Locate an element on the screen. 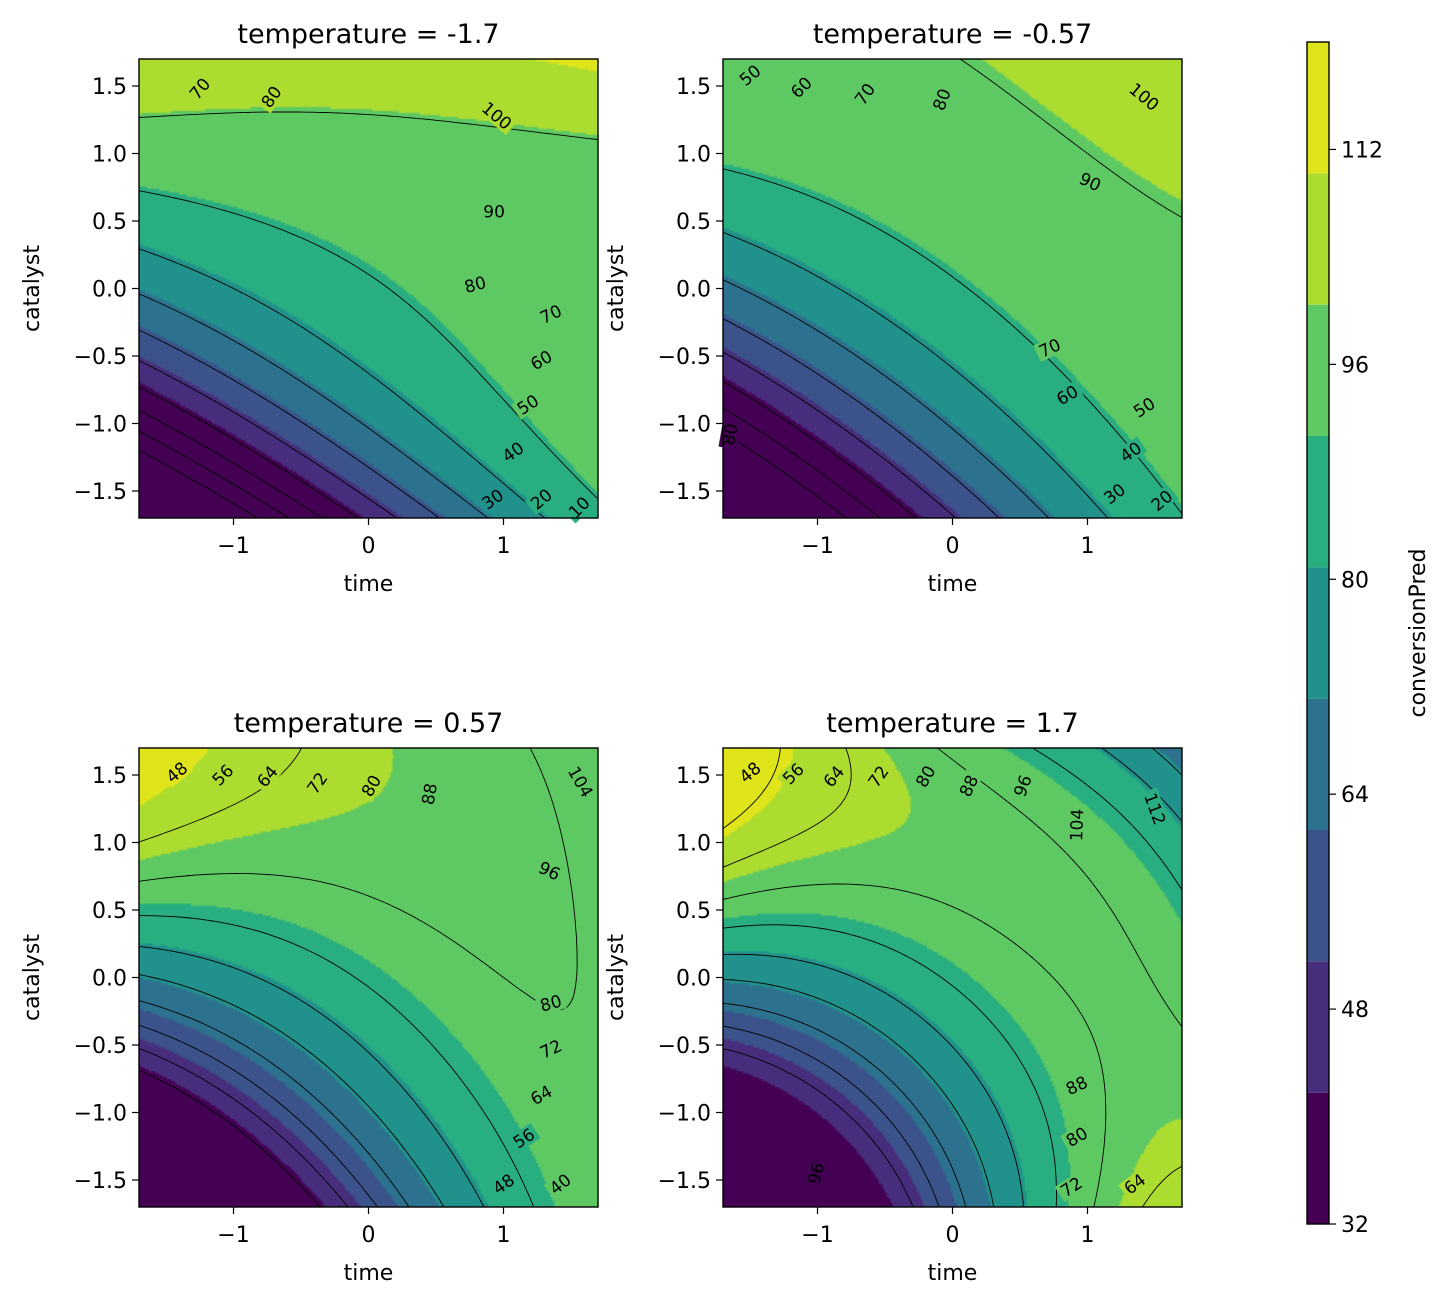 Image resolution: width=1454 pixels, height=1308 pixels. contour-label: 104 is located at coordinates (1077, 824).